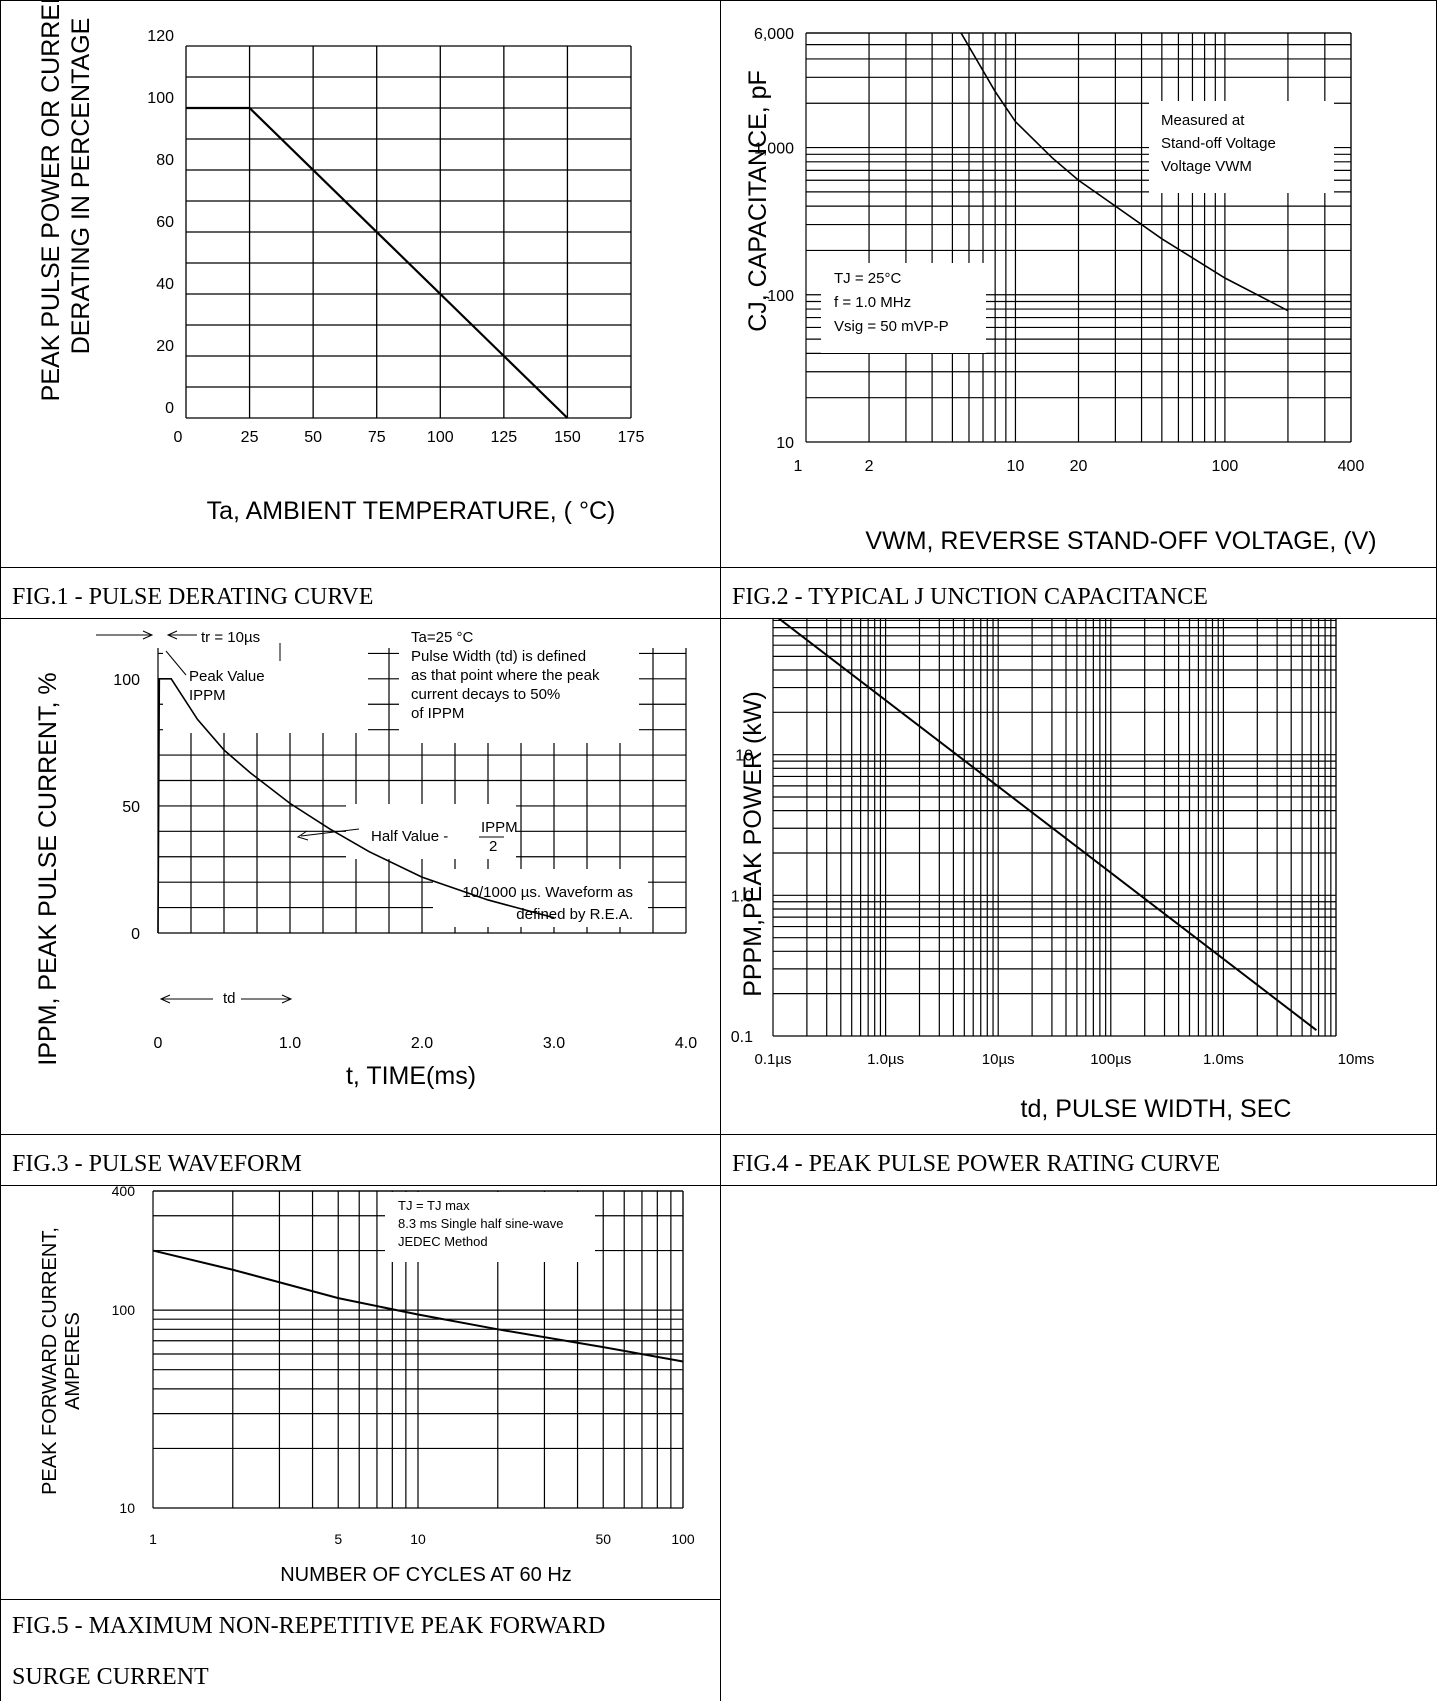 The height and width of the screenshot is (1701, 1437). I want to click on tick-label: 1,000, so click(774, 149).